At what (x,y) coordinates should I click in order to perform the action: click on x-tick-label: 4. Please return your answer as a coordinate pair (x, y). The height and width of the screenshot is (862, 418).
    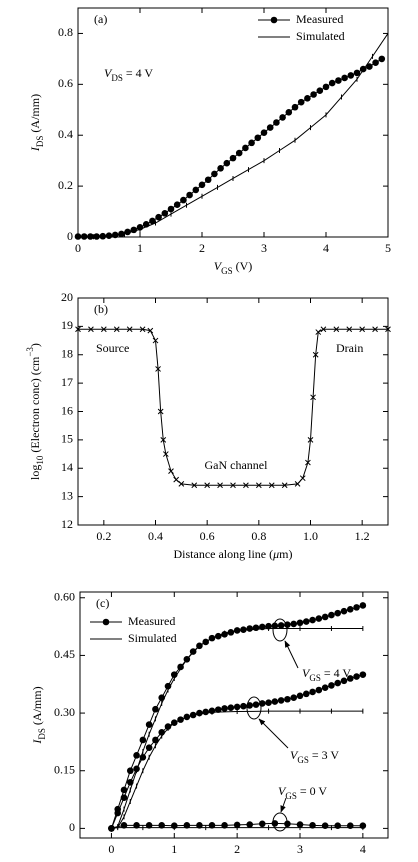
    Looking at the image, I should click on (363, 849).